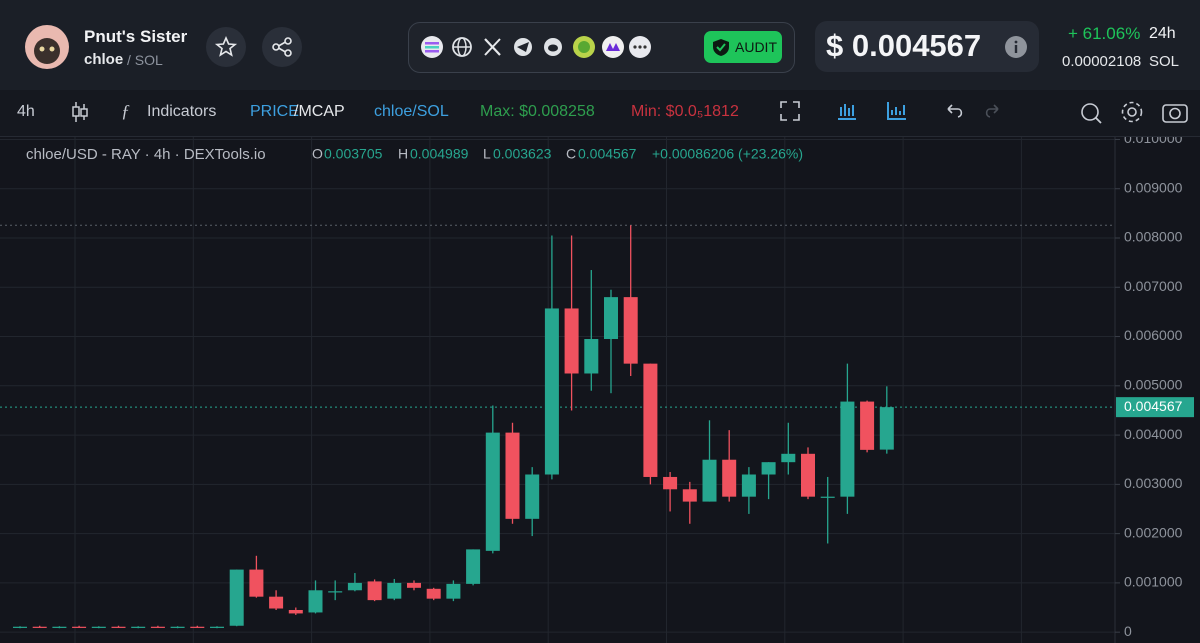 The width and height of the screenshot is (1200, 643). What do you see at coordinates (1104, 33) in the screenshot?
I see `price-change: + 61.06%` at bounding box center [1104, 33].